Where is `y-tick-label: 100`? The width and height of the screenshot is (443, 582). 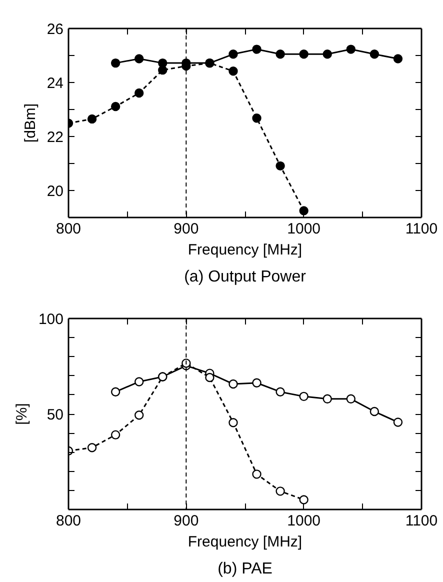 y-tick-label: 100 is located at coordinates (51, 319).